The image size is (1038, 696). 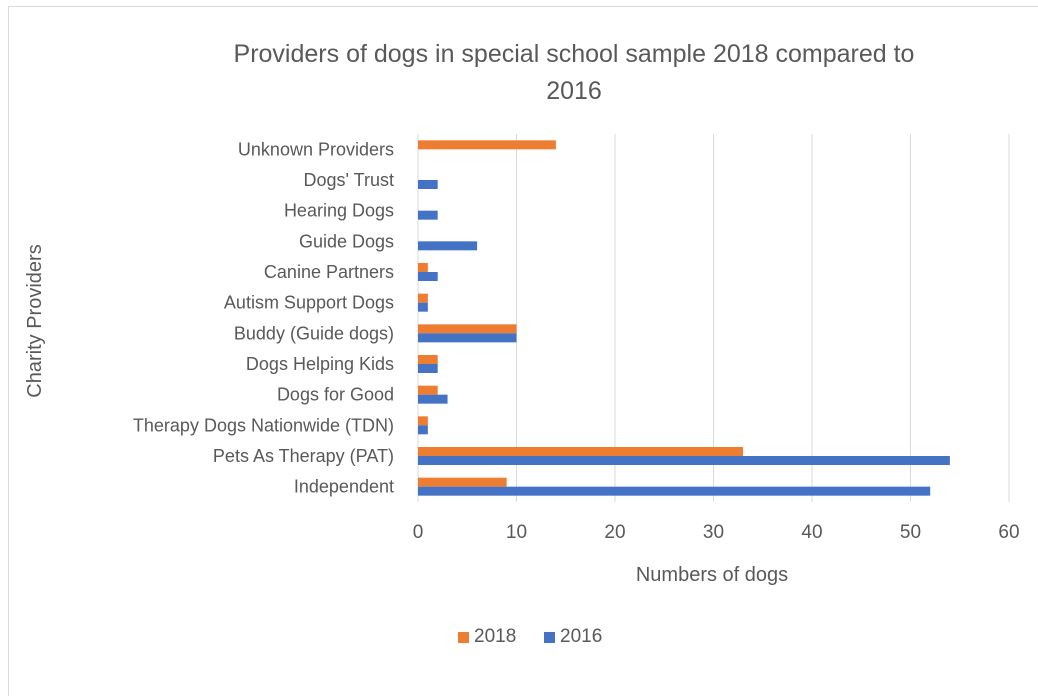 I want to click on bar-2018-buddy-guide-dogs-, so click(x=467, y=329).